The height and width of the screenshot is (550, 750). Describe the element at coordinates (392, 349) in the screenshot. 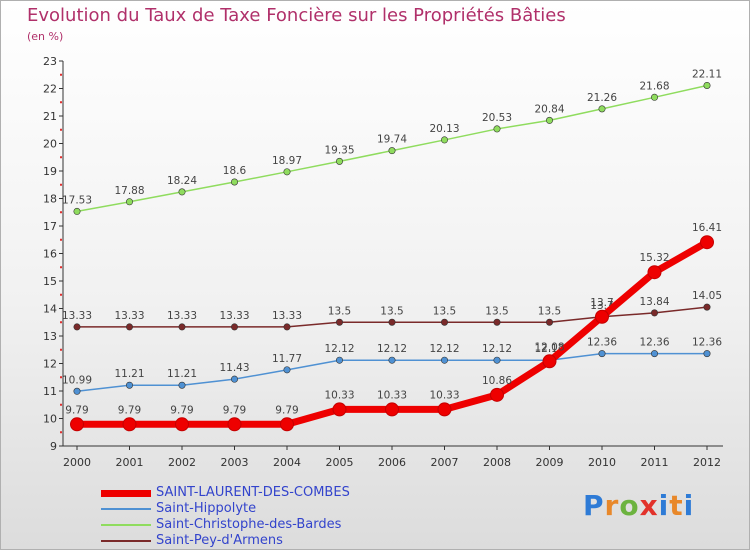

I see `data-label-saint-hippolyte-2006: 12.12` at that location.